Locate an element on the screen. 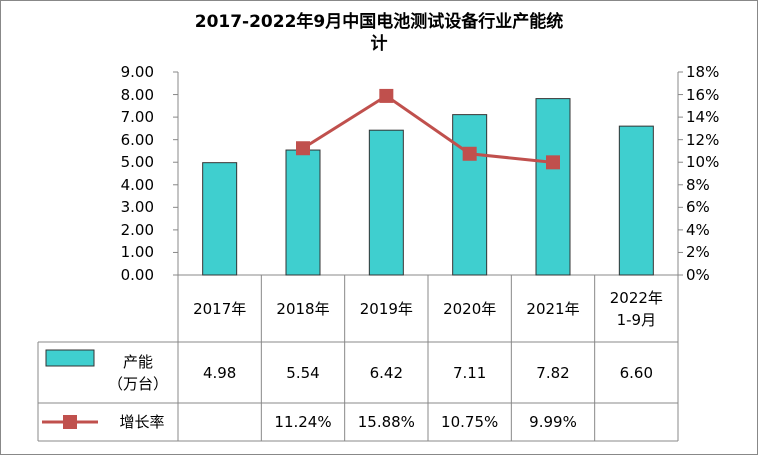 Image resolution: width=759 pixels, height=456 pixels. y-tick-label: 8.00 is located at coordinates (137, 94).